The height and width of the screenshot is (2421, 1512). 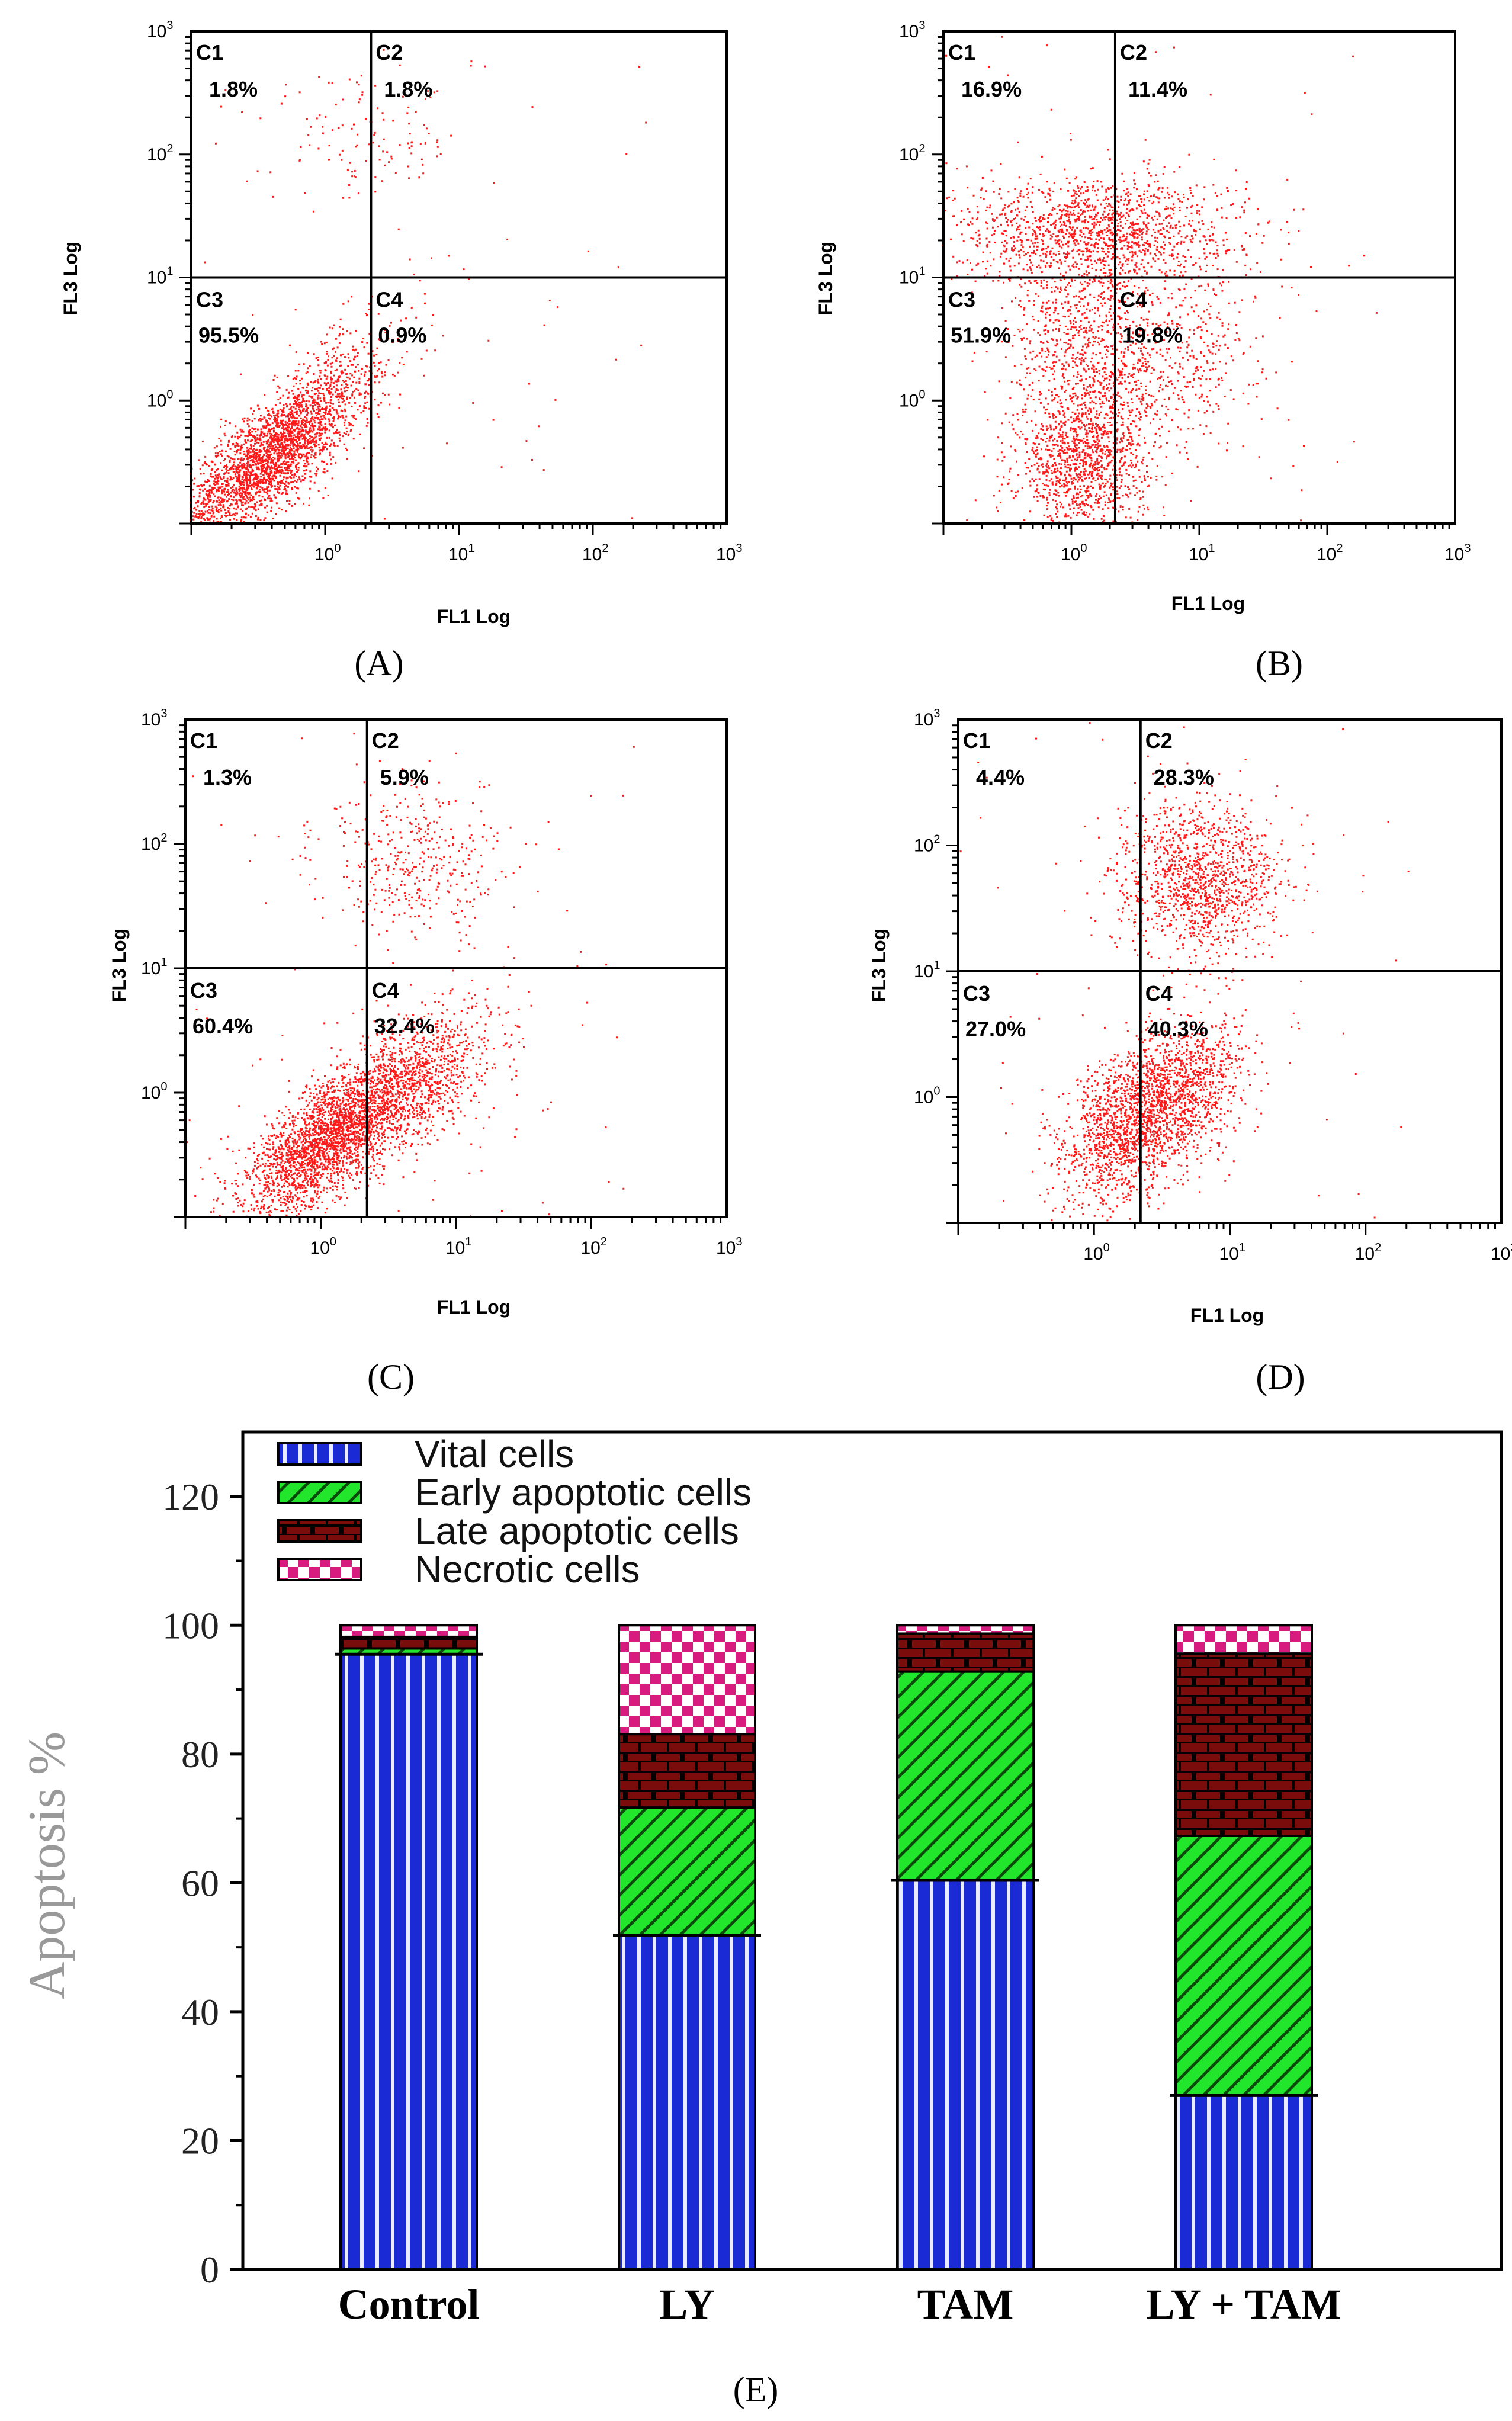 I want to click on quadrant-value: 27.0%, so click(x=995, y=1029).